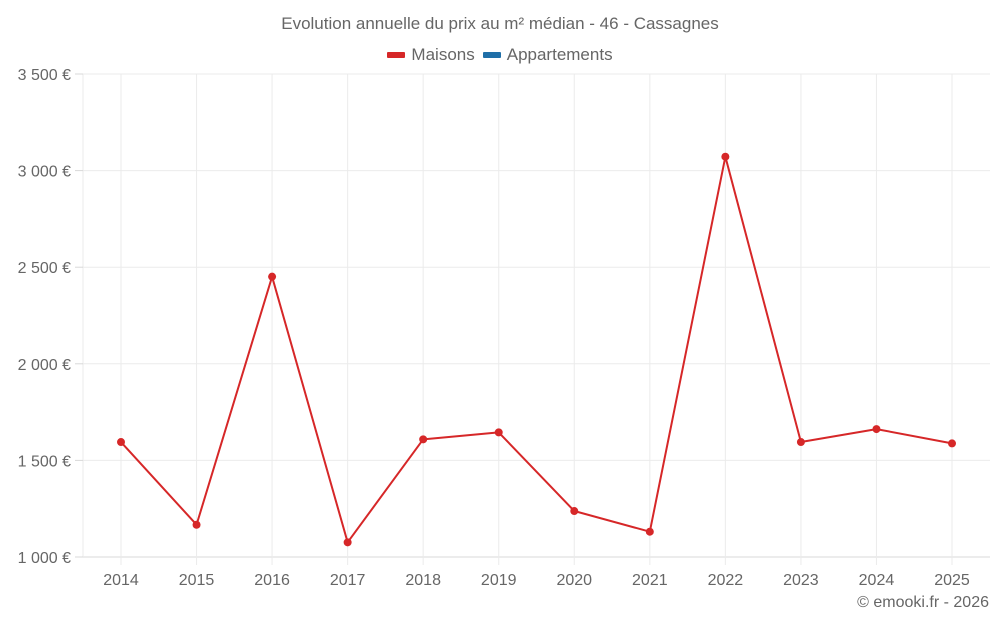  I want to click on x-tick-label: 2022, so click(726, 580).